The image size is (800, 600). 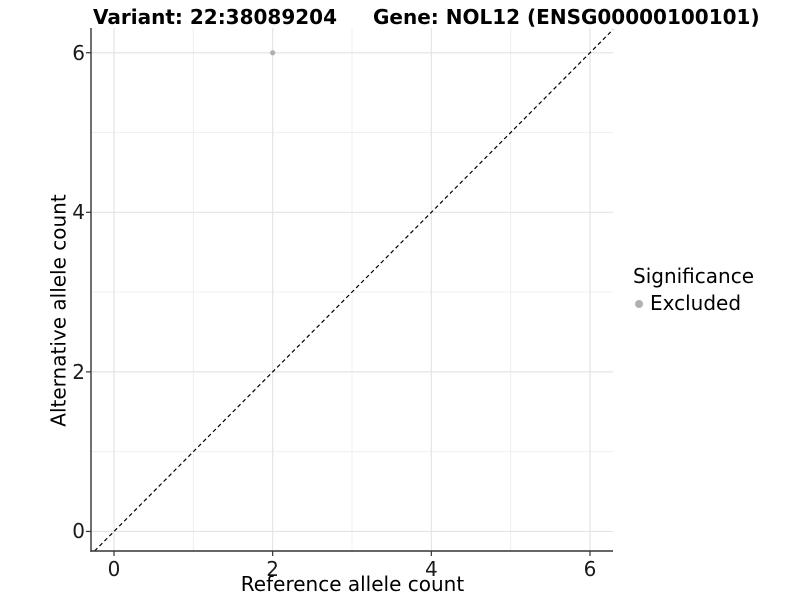 I want to click on x-tick-label: 6, so click(x=590, y=569).